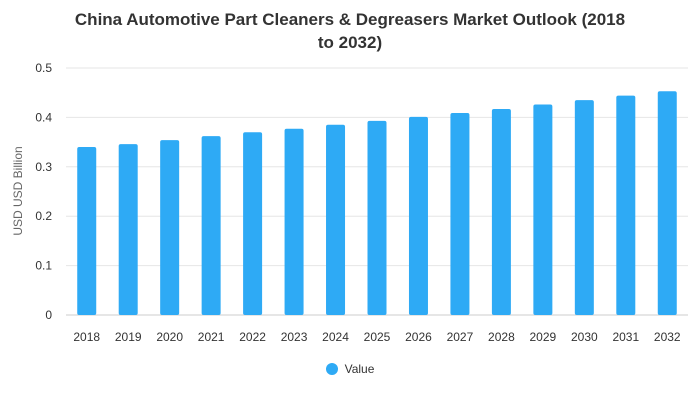  What do you see at coordinates (336, 219) in the screenshot?
I see `bar-2024` at bounding box center [336, 219].